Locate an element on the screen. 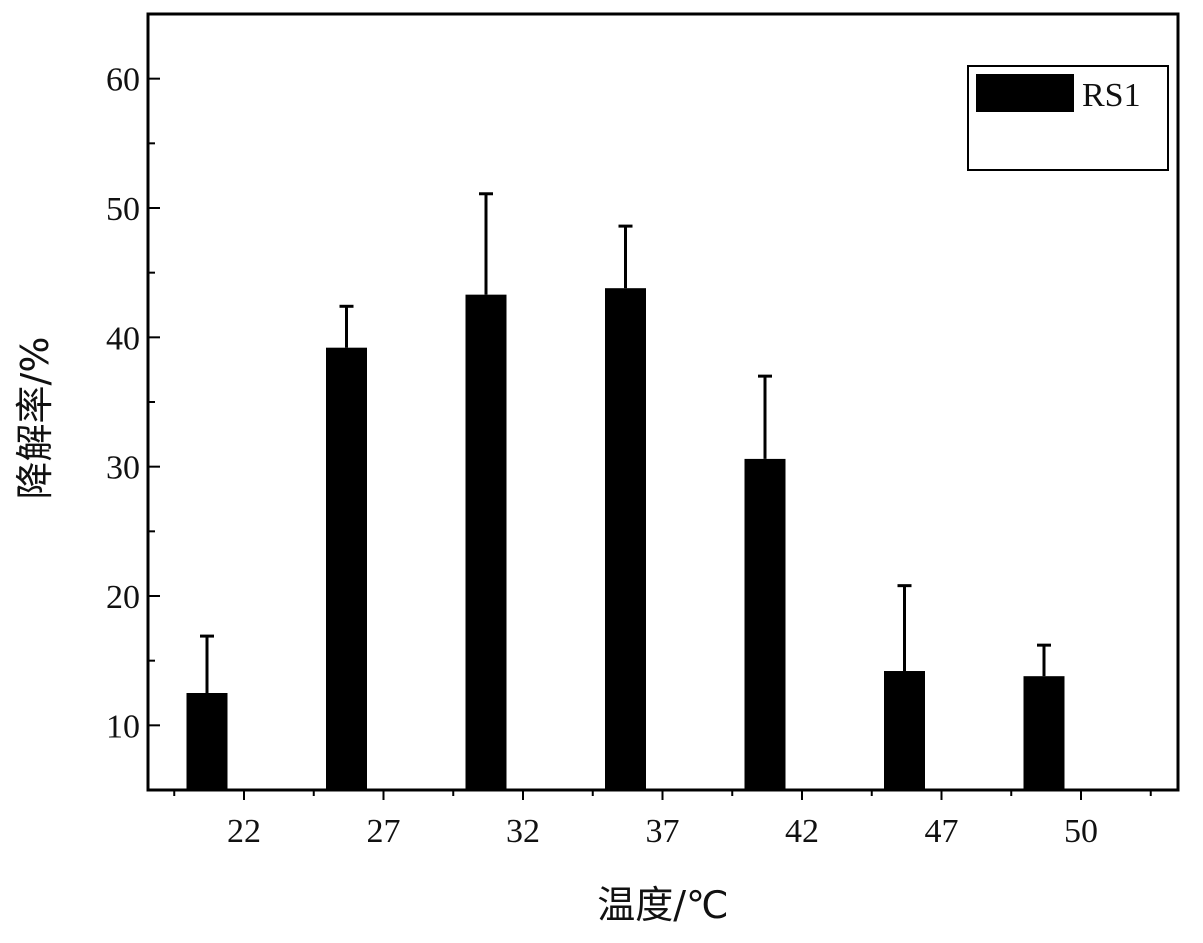 The width and height of the screenshot is (1203, 943). y-tick-label: 10 is located at coordinates (123, 726).